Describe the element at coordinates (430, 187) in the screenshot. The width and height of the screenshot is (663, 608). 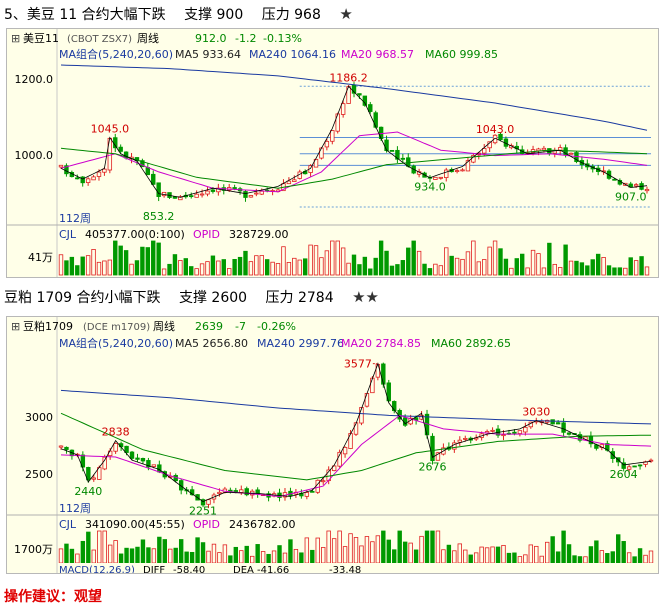
I see `price-annotation: 934.0` at that location.